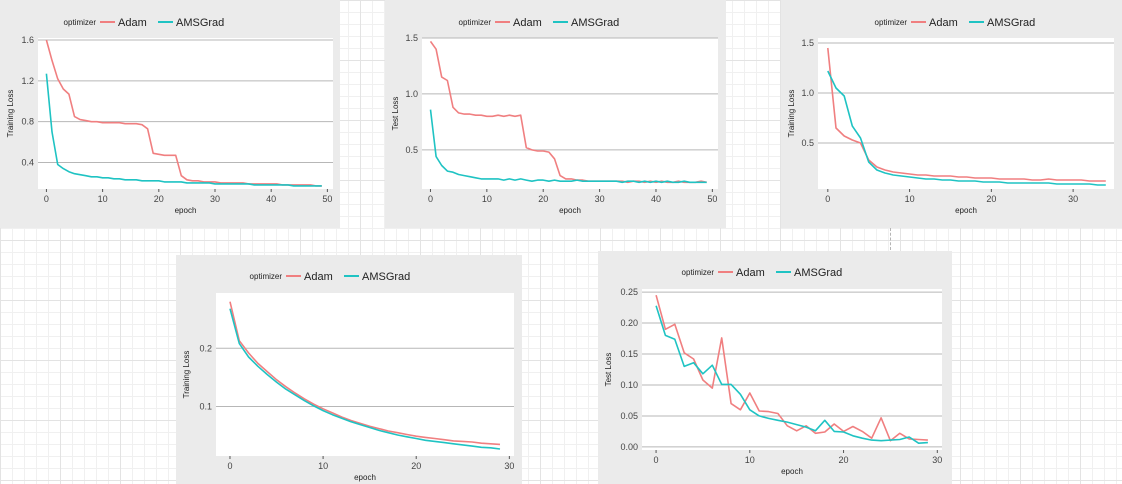 The width and height of the screenshot is (1122, 484). What do you see at coordinates (629, 447) in the screenshot?
I see `y-tick-label: 0.00` at bounding box center [629, 447].